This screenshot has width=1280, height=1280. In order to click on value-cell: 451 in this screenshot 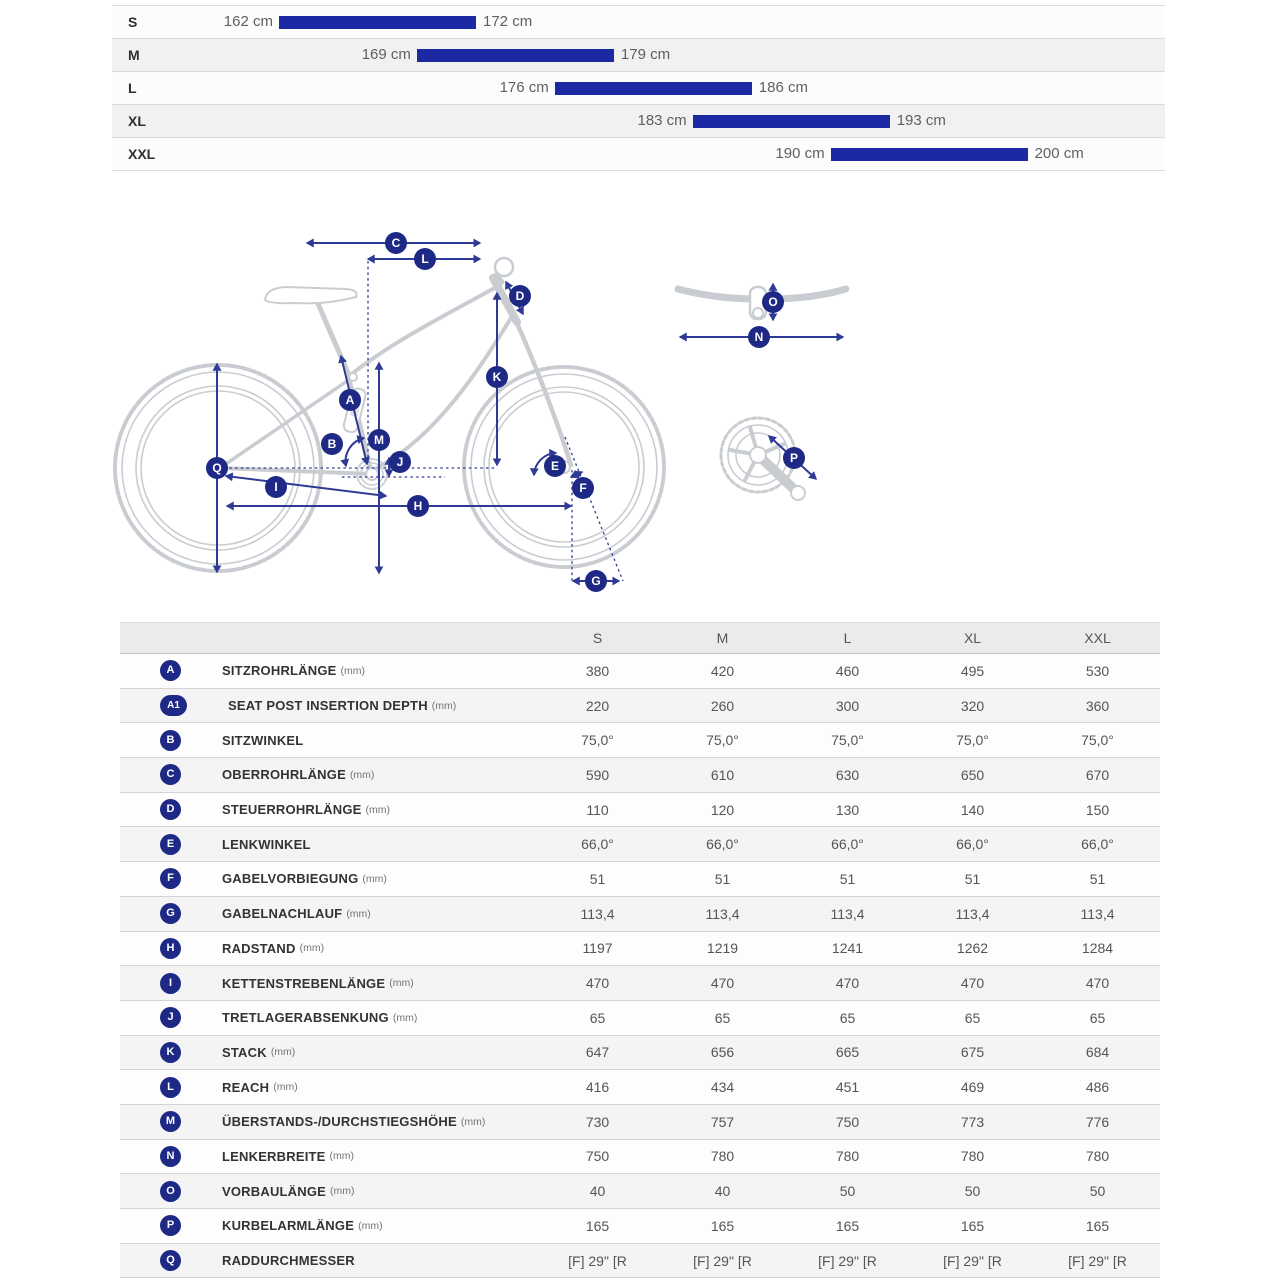, I will do `click(847, 1087)`.